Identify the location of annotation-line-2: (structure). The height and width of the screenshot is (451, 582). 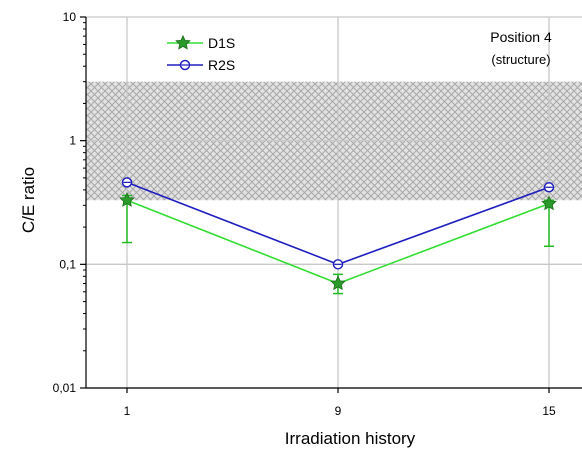
(520, 59).